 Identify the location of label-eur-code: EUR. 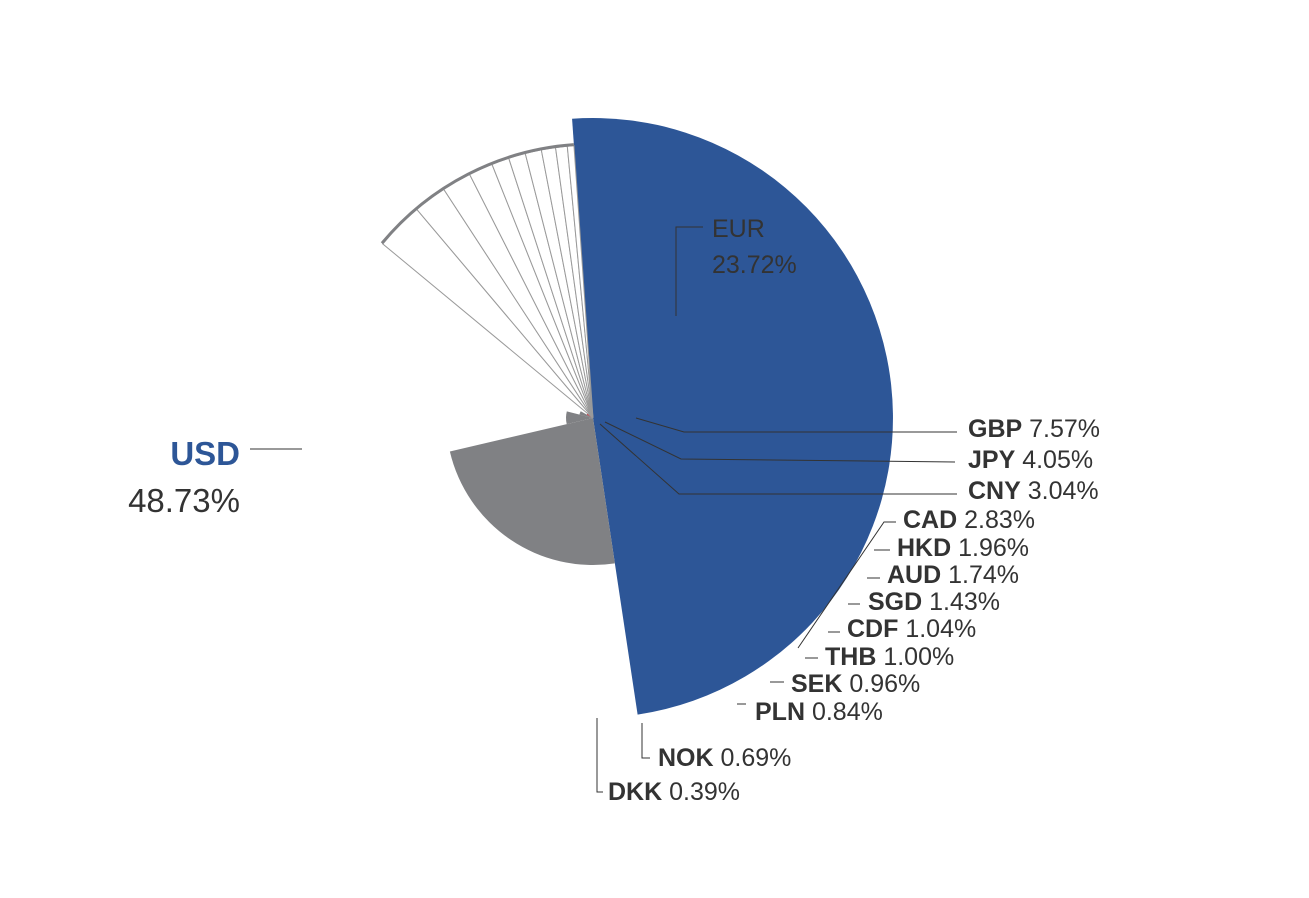
(738, 229).